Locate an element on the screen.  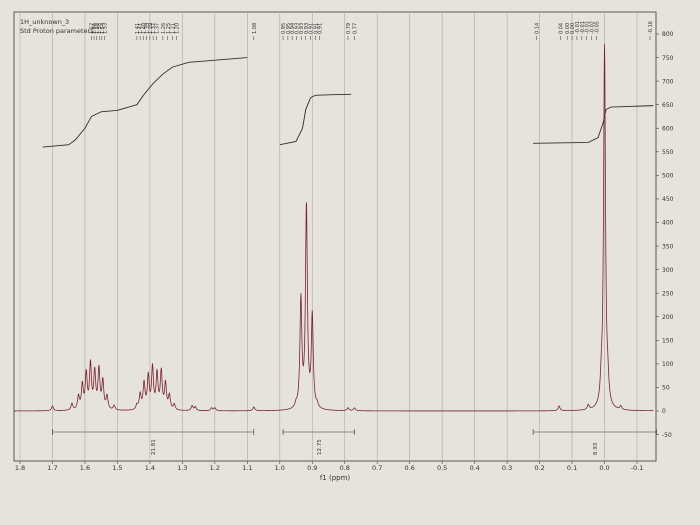
x-tick-label: 1.4 is located at coordinates (150, 468).